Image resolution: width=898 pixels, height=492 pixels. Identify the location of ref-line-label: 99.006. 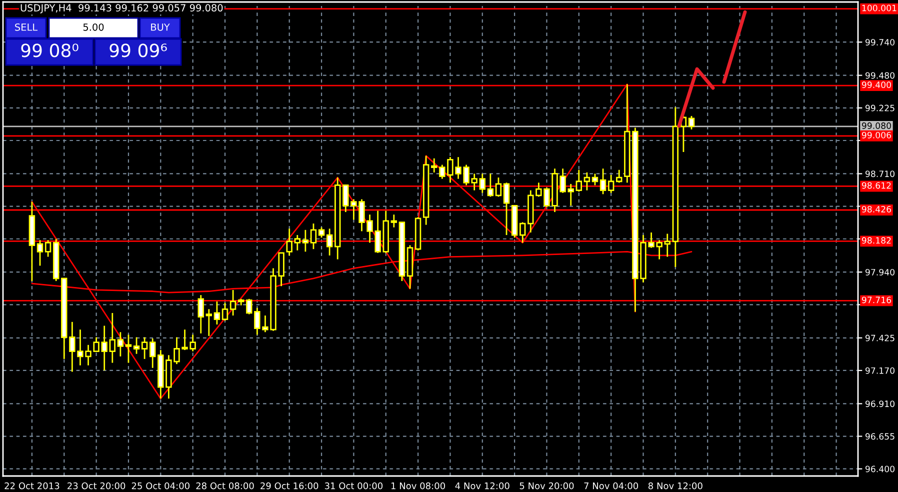
(877, 135).